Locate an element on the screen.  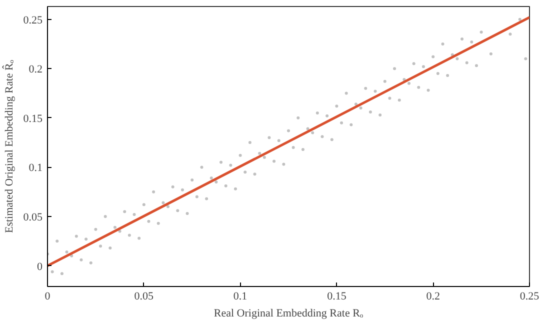
x-tick-label: 0.2 is located at coordinates (433, 296).